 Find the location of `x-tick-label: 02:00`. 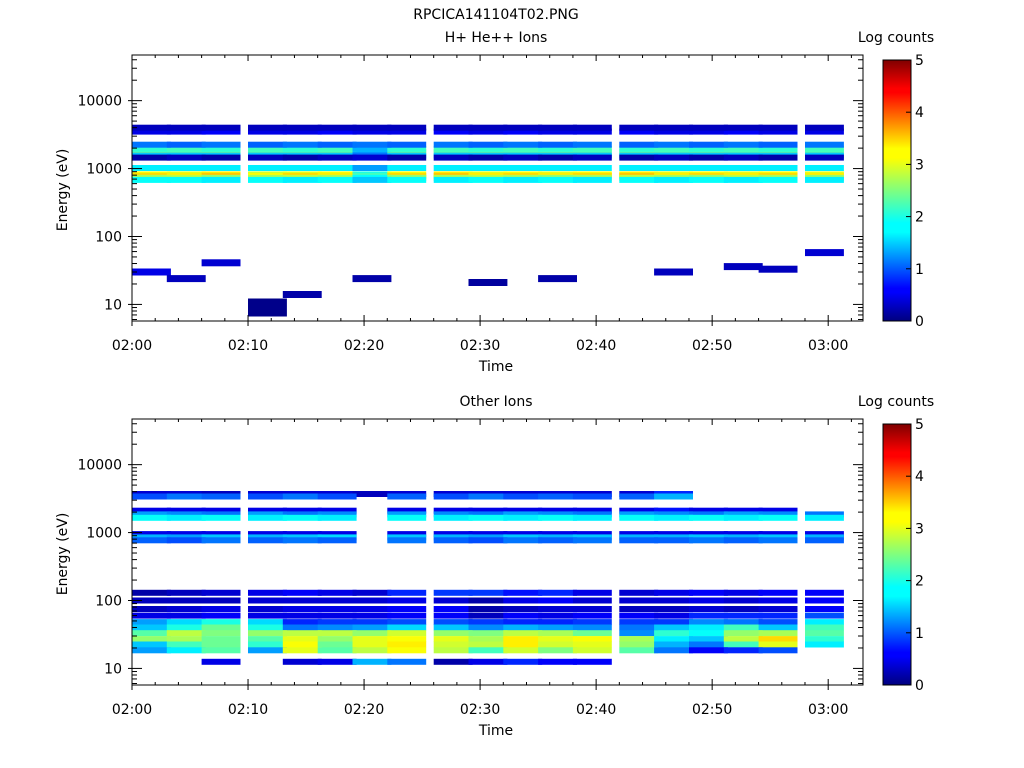

x-tick-label: 02:00 is located at coordinates (132, 346).